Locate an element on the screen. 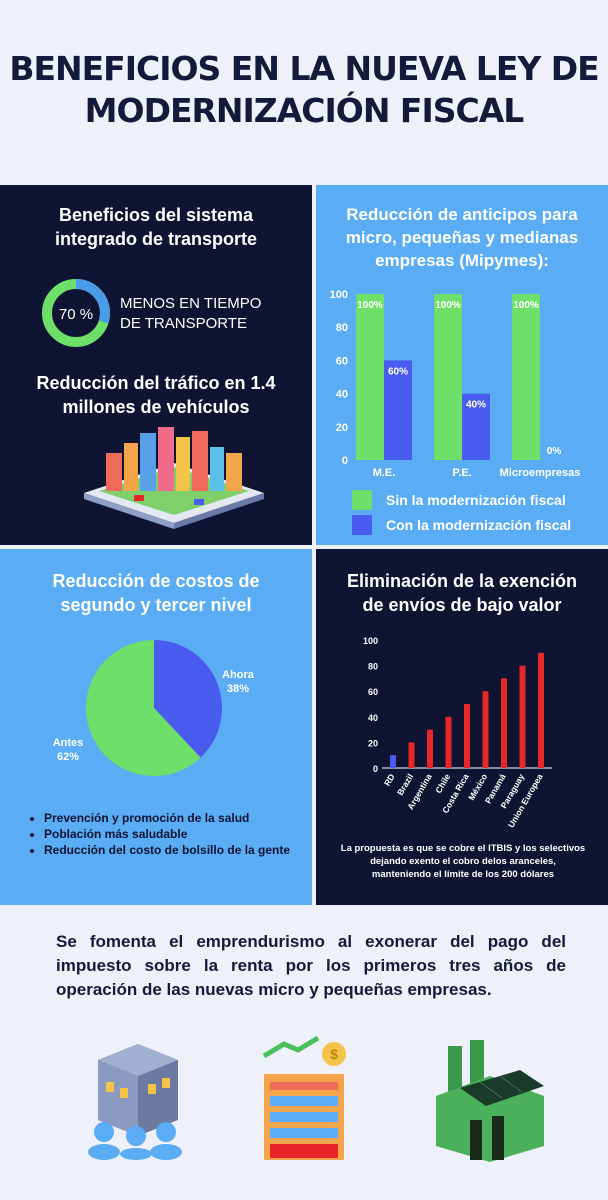  costos-pie-chart: Ahora 38% Antes 62% is located at coordinates (154, 708).